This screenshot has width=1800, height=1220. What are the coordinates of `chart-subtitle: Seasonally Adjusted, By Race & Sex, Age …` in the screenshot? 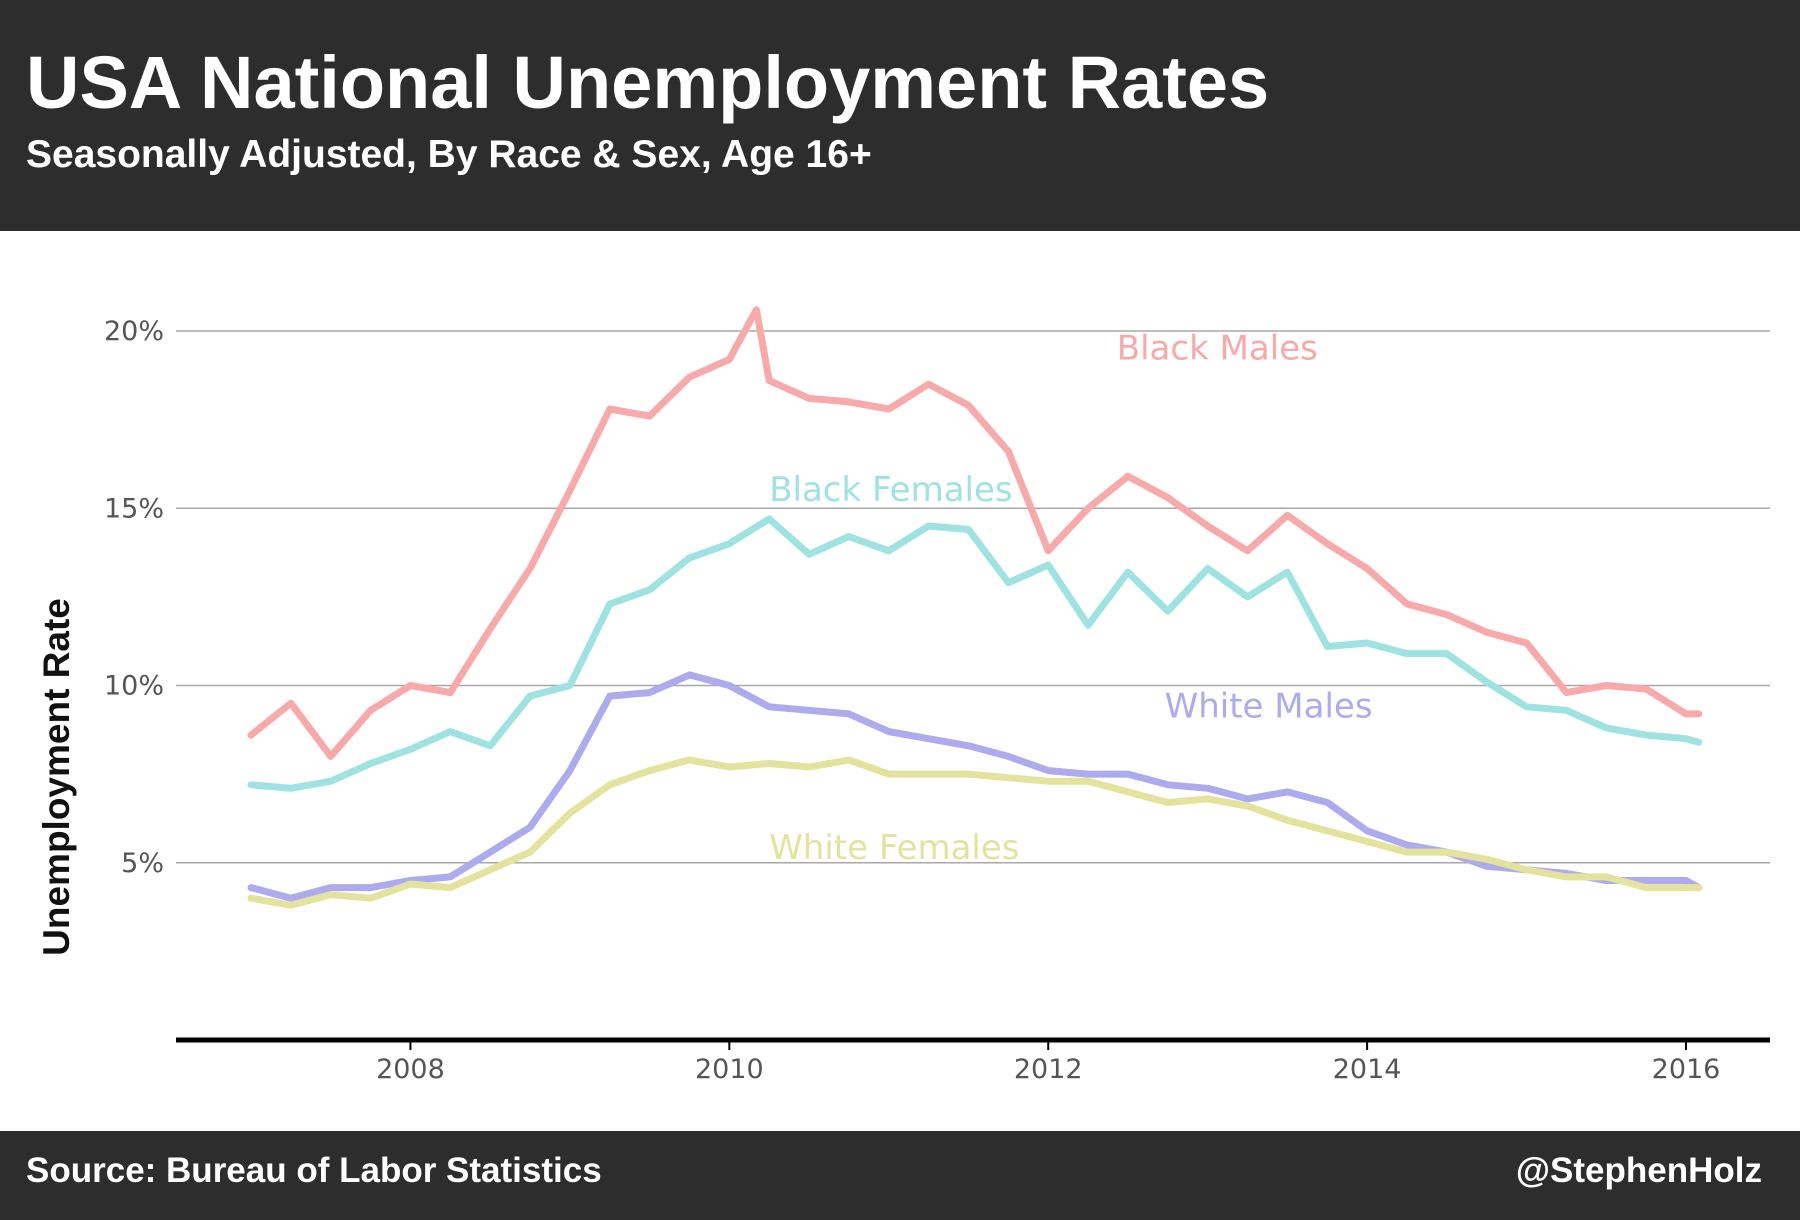 It's located at (449, 154).